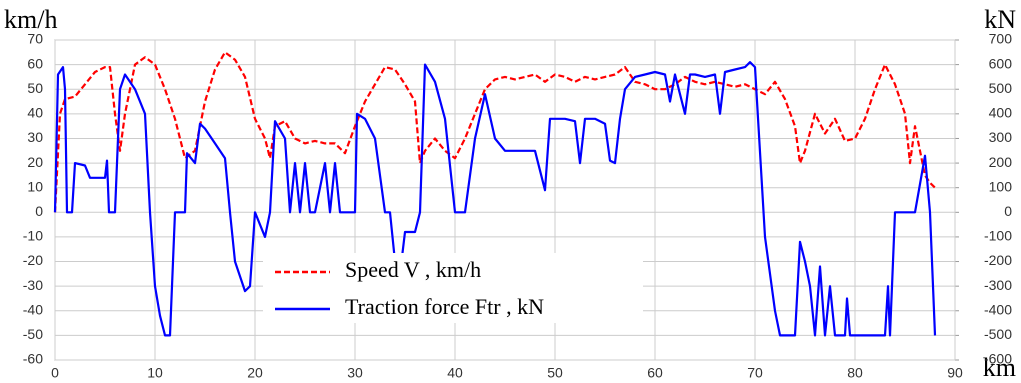 The width and height of the screenshot is (1021, 383). I want to click on y-tick-label: 40, so click(35, 113).